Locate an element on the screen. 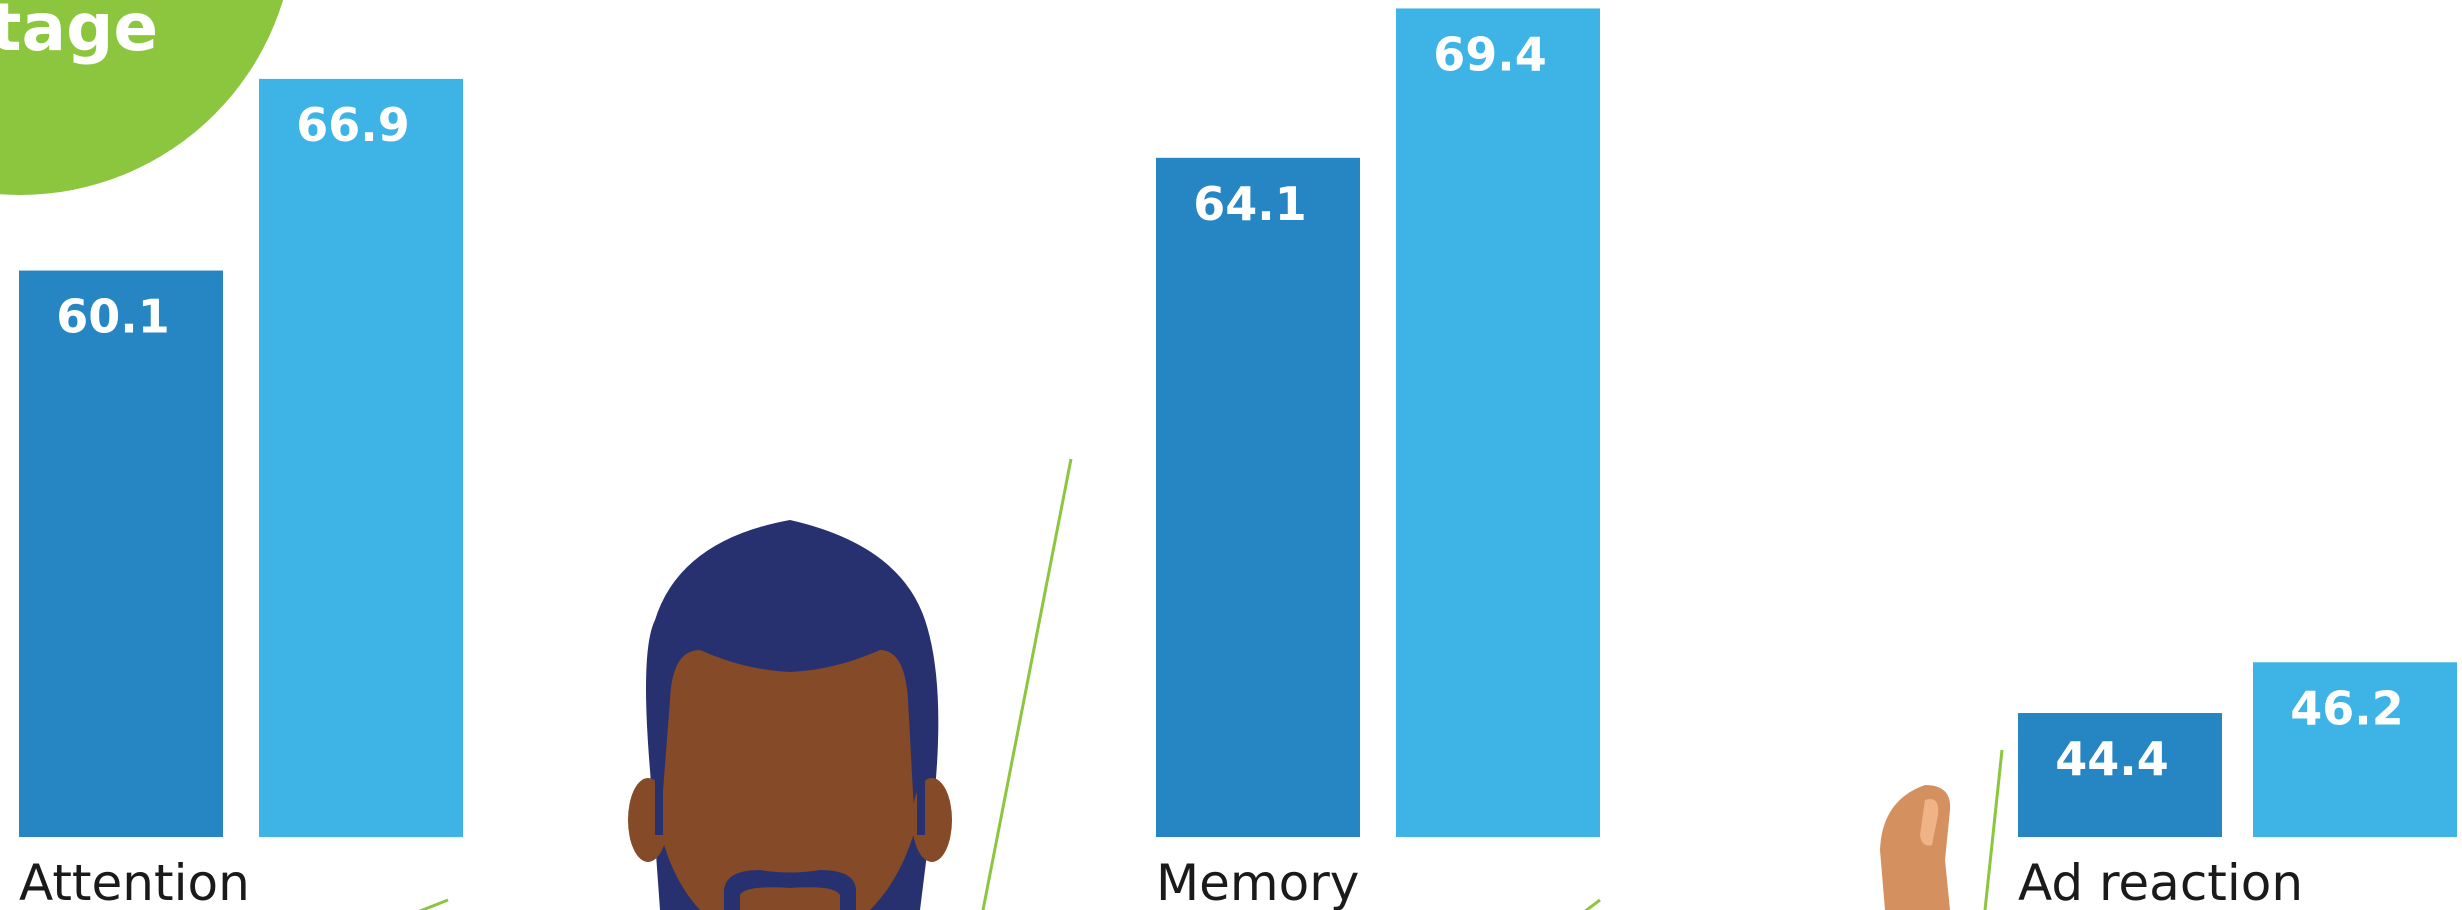 Image resolution: width=2462 pixels, height=910 pixels. value-label: 60.1 is located at coordinates (113, 317).